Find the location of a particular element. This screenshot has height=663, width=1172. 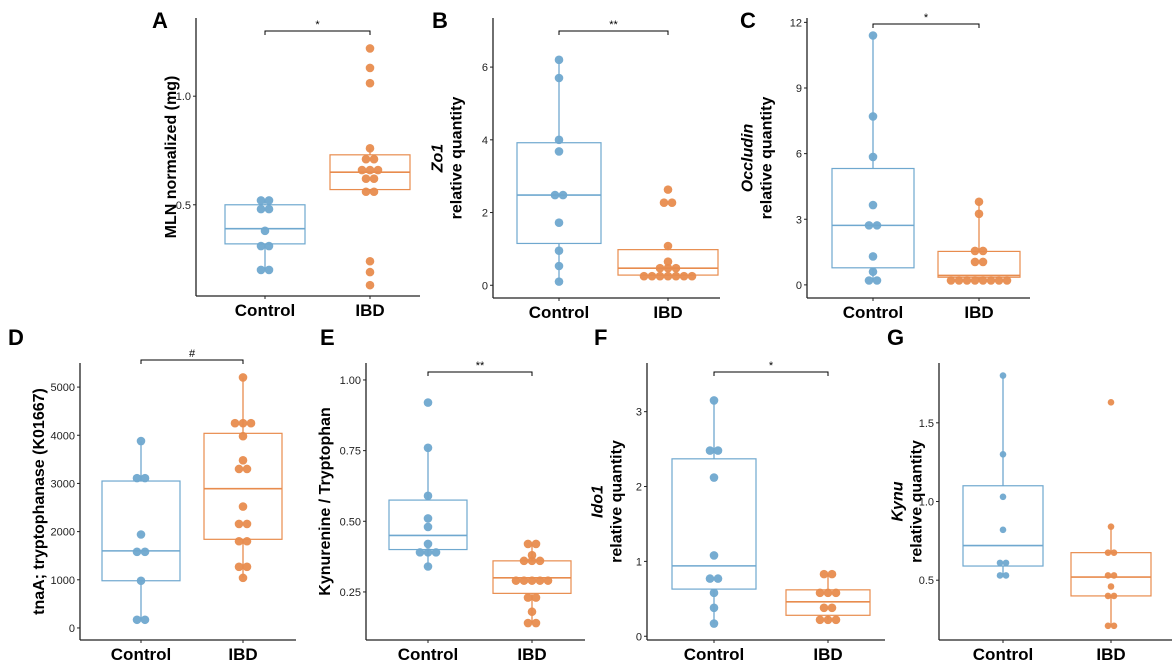

y-tick-label: 1.5 is located at coordinates (926, 424).